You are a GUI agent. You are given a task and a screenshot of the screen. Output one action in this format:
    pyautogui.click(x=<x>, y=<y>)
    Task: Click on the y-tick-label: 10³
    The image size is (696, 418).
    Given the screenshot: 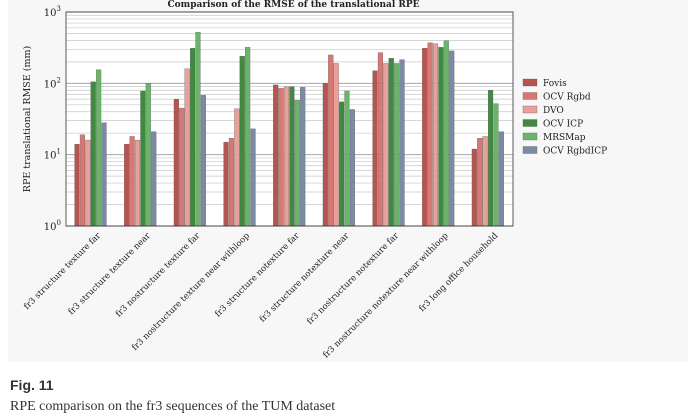 What is the action you would take?
    pyautogui.click(x=52, y=12)
    